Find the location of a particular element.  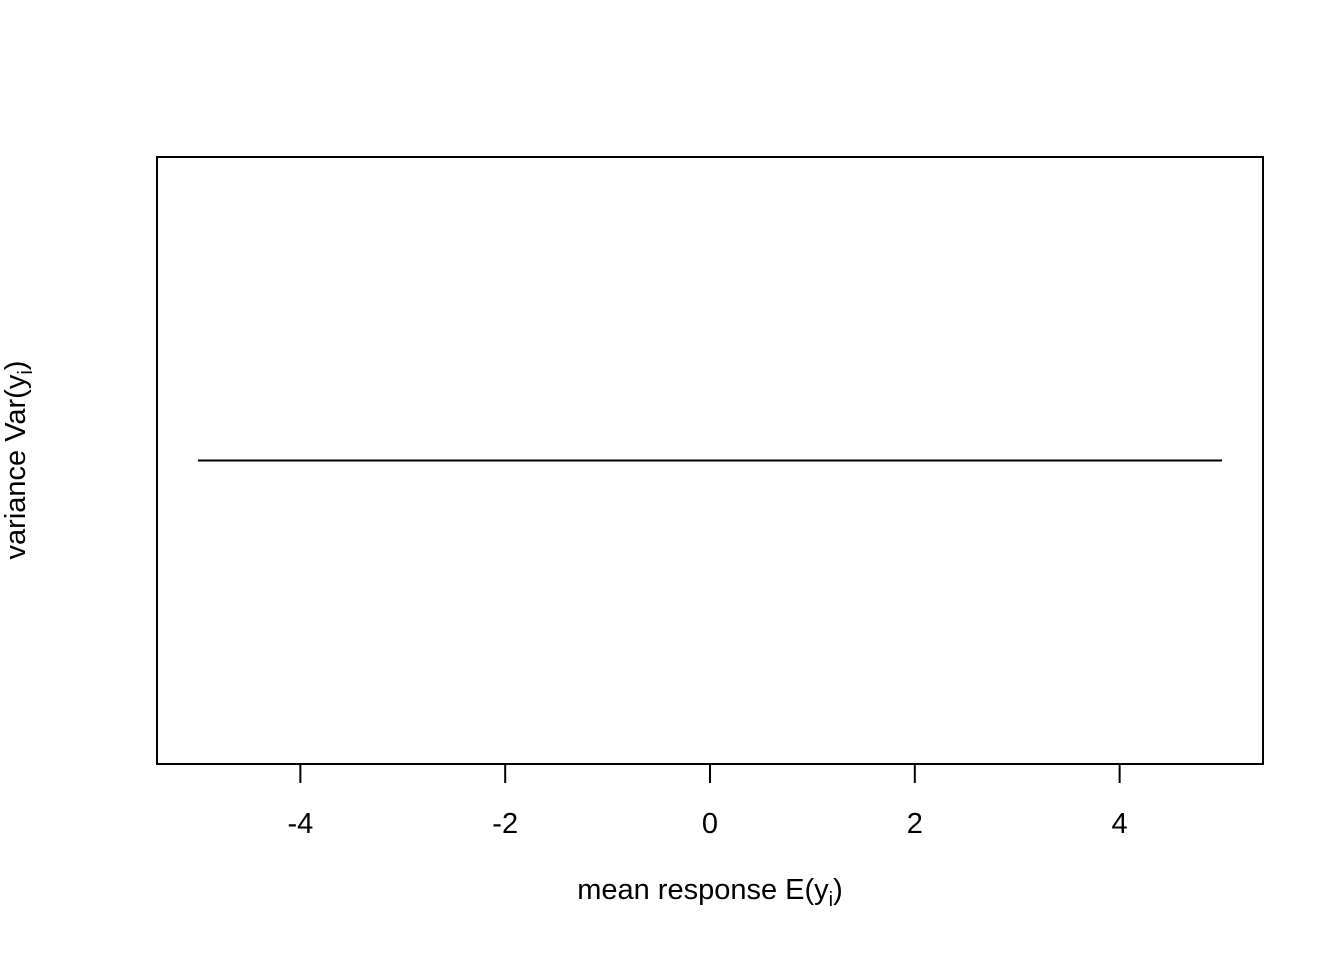

x-axis-label-close-paren: ) is located at coordinates (838, 890).